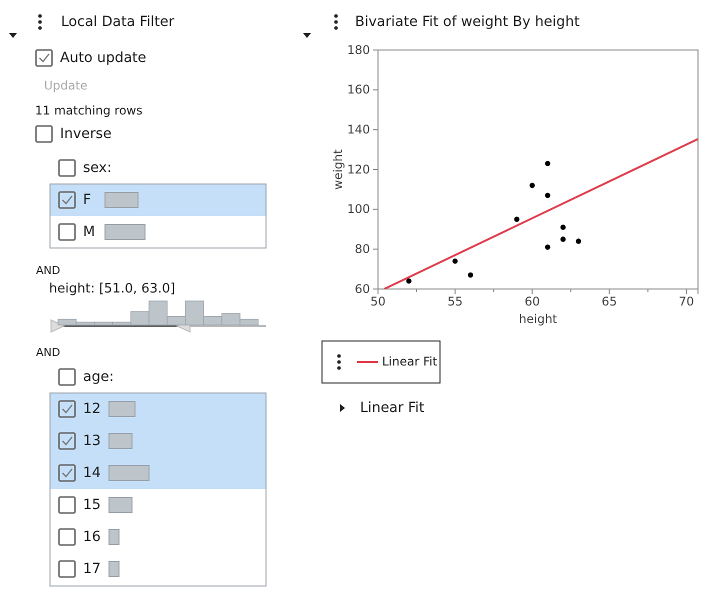  I want to click on y-tick-label: 140, so click(358, 129).